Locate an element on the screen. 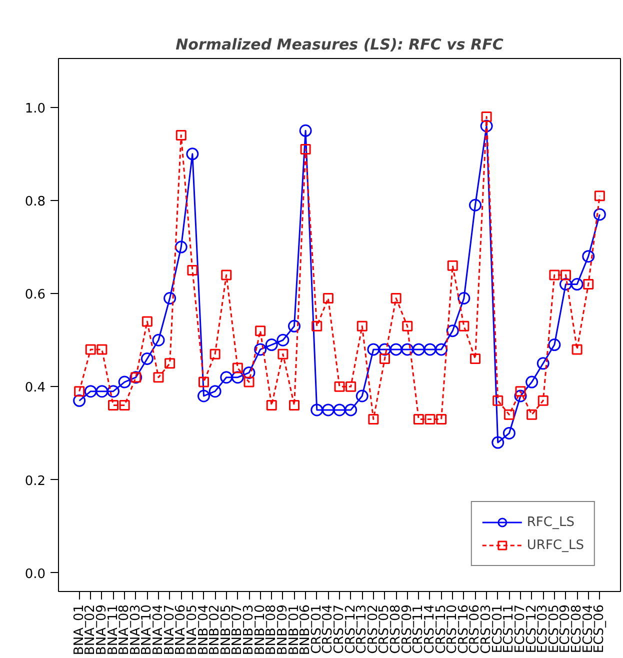 The image size is (623, 658). y-tick-label: 0.8 is located at coordinates (35, 202).